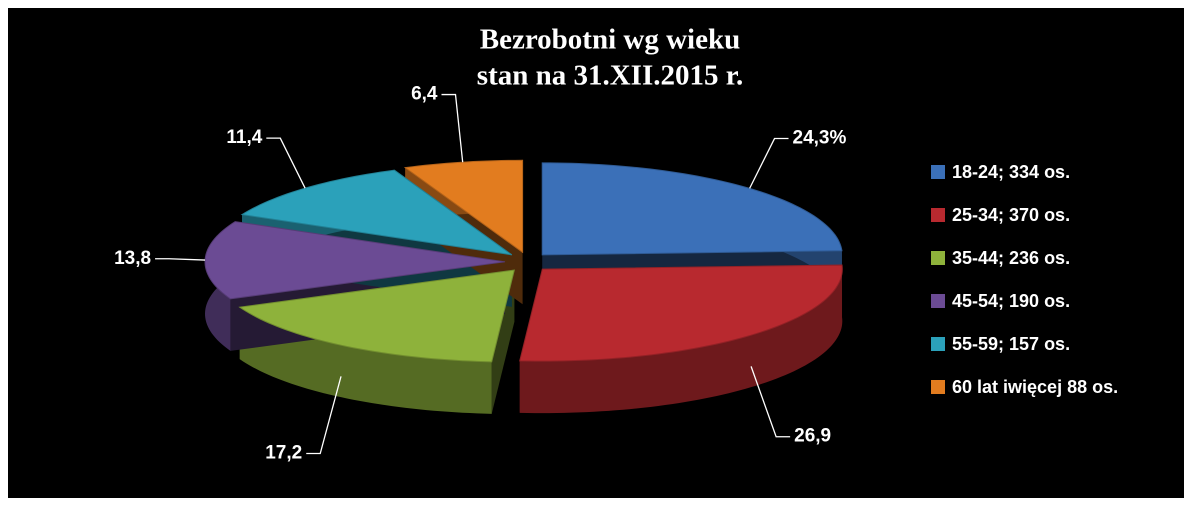  Describe the element at coordinates (132, 258) in the screenshot. I see `data-label: 13,8` at that location.